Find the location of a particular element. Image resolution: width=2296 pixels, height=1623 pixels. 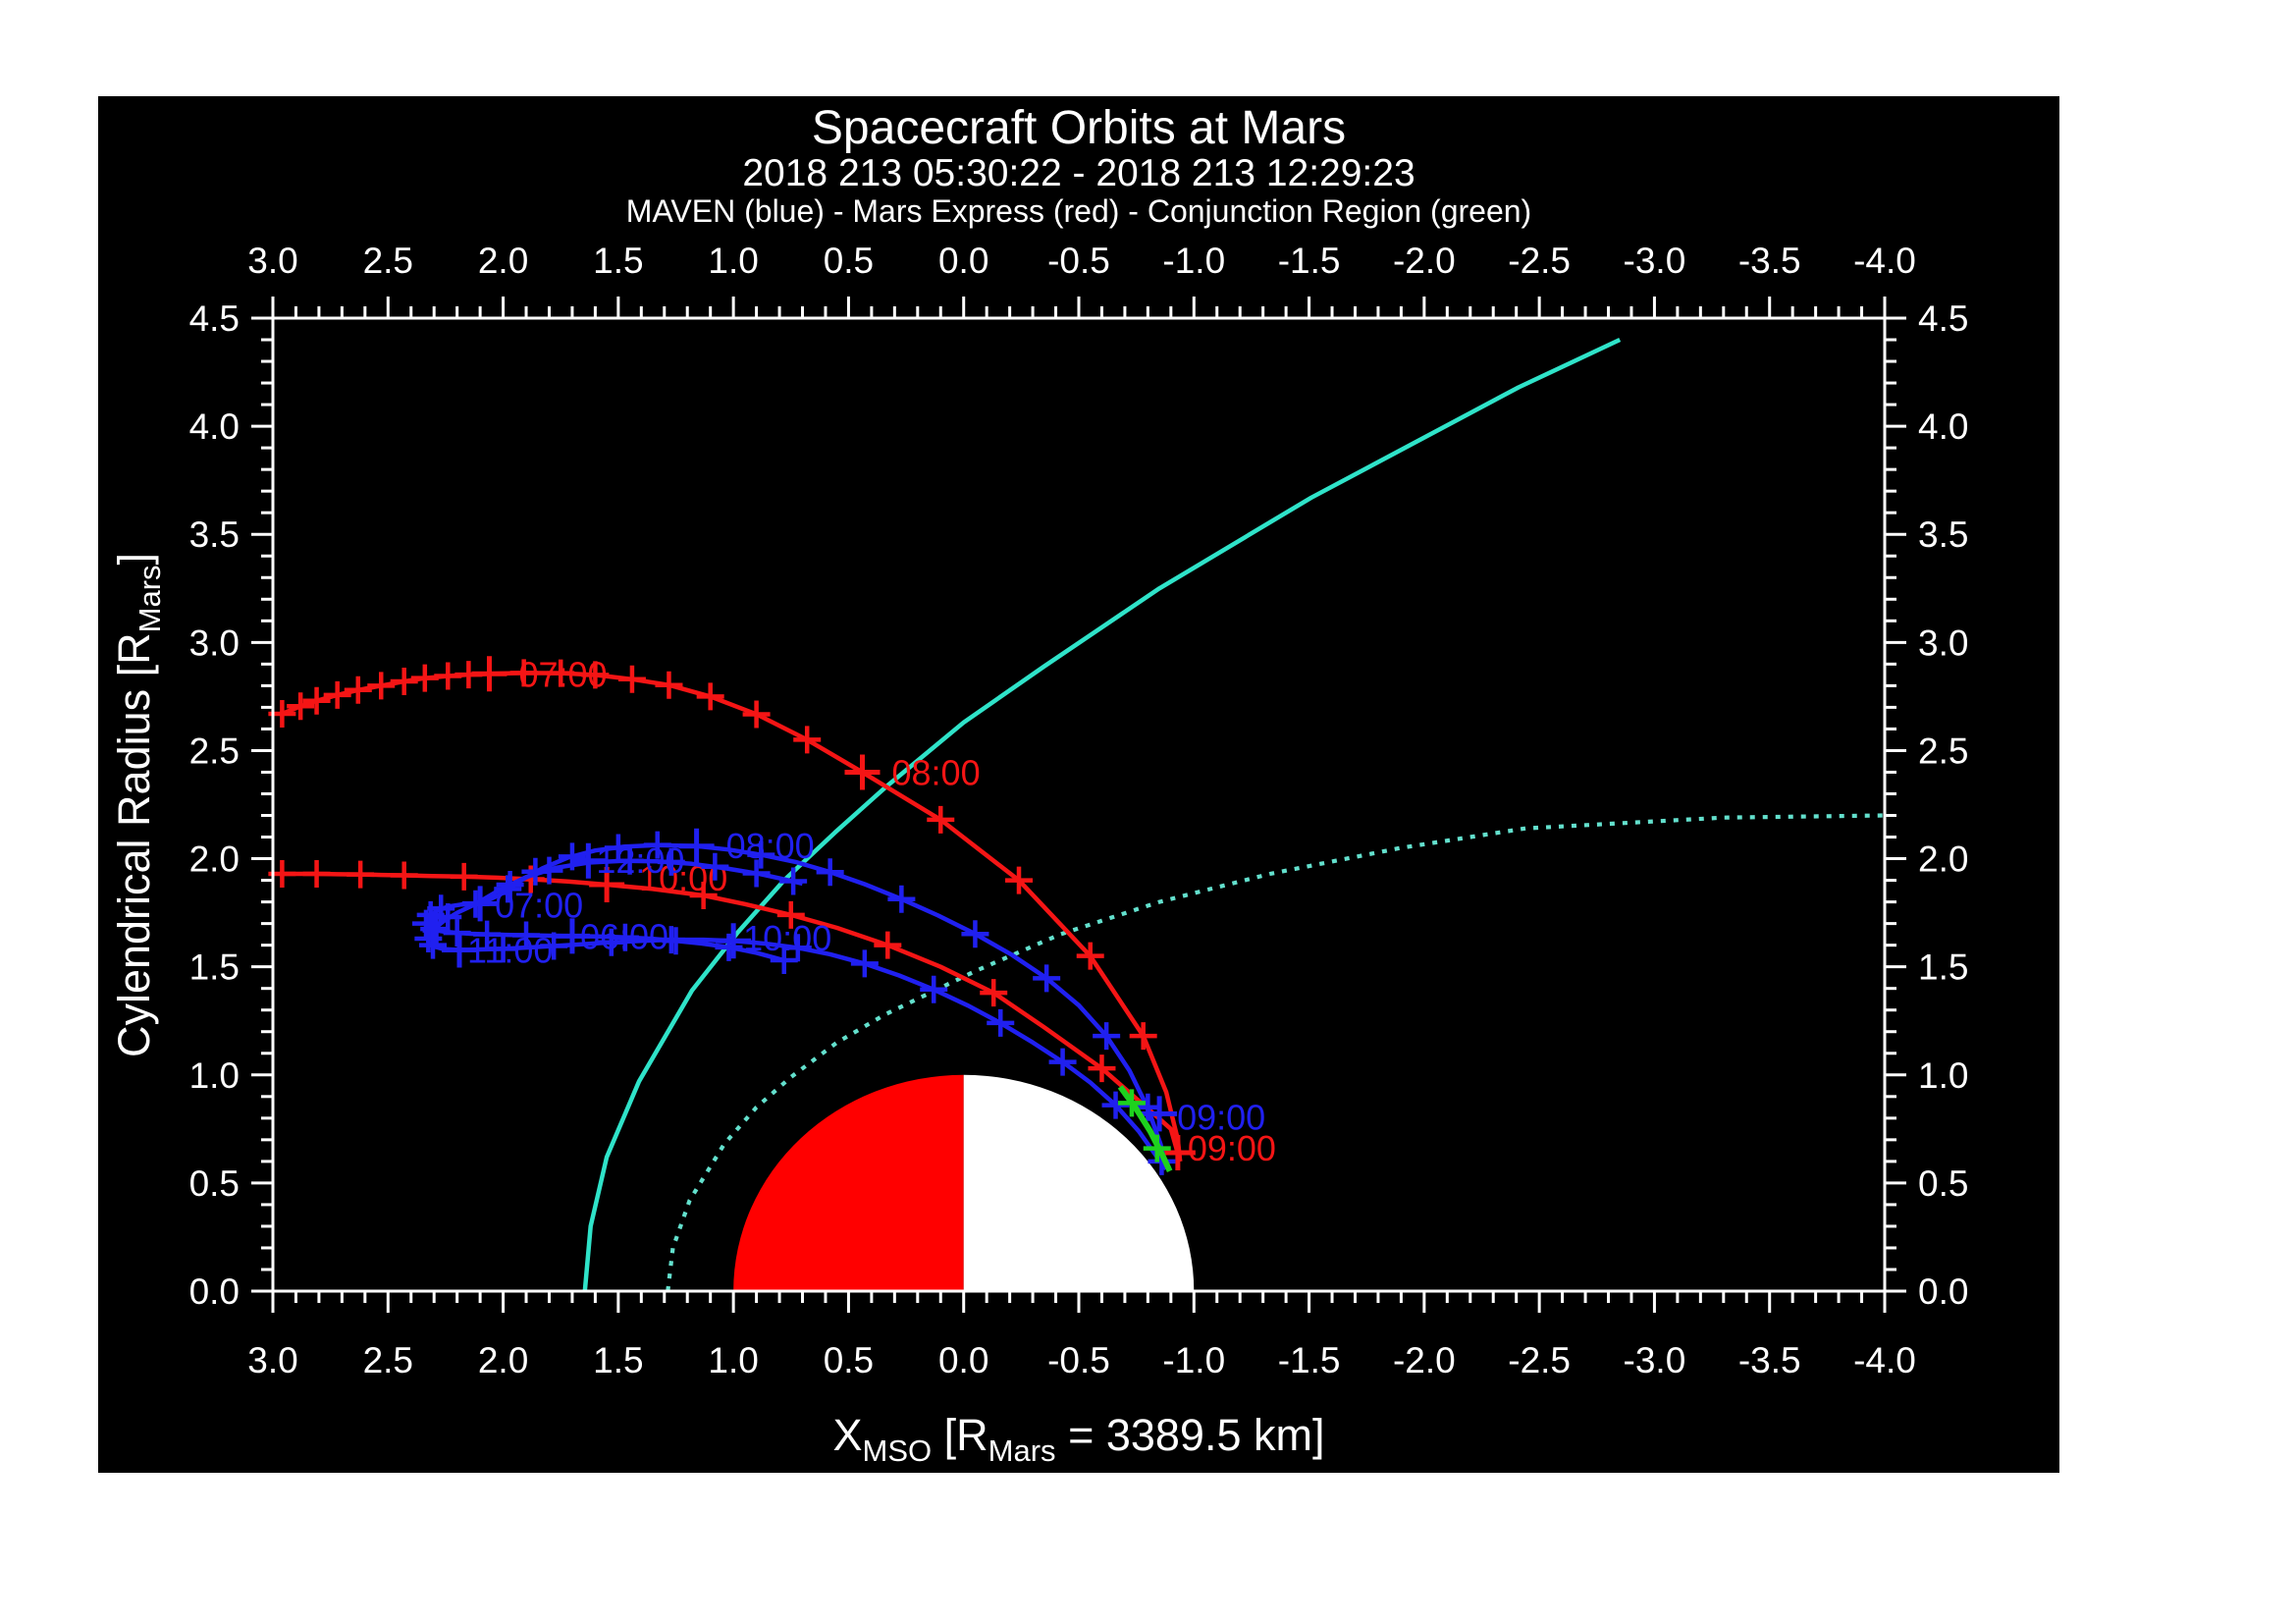

x-tick-label-top: -2.5 is located at coordinates (1540, 261).